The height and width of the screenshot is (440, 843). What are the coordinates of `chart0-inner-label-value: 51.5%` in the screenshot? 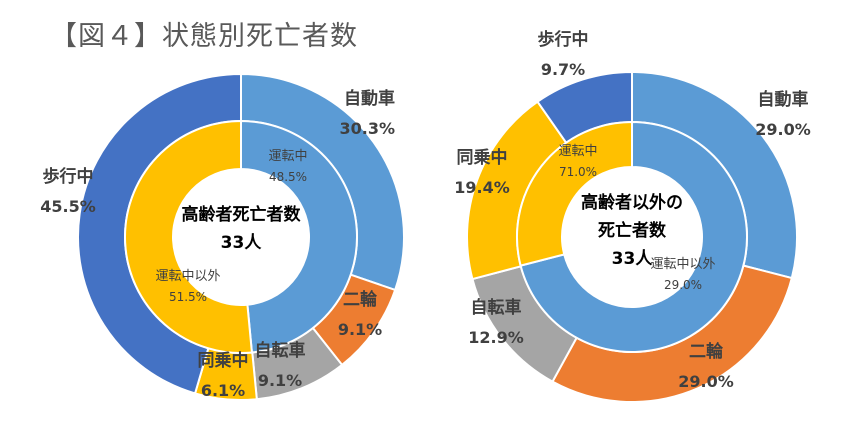 It's located at (188, 297).